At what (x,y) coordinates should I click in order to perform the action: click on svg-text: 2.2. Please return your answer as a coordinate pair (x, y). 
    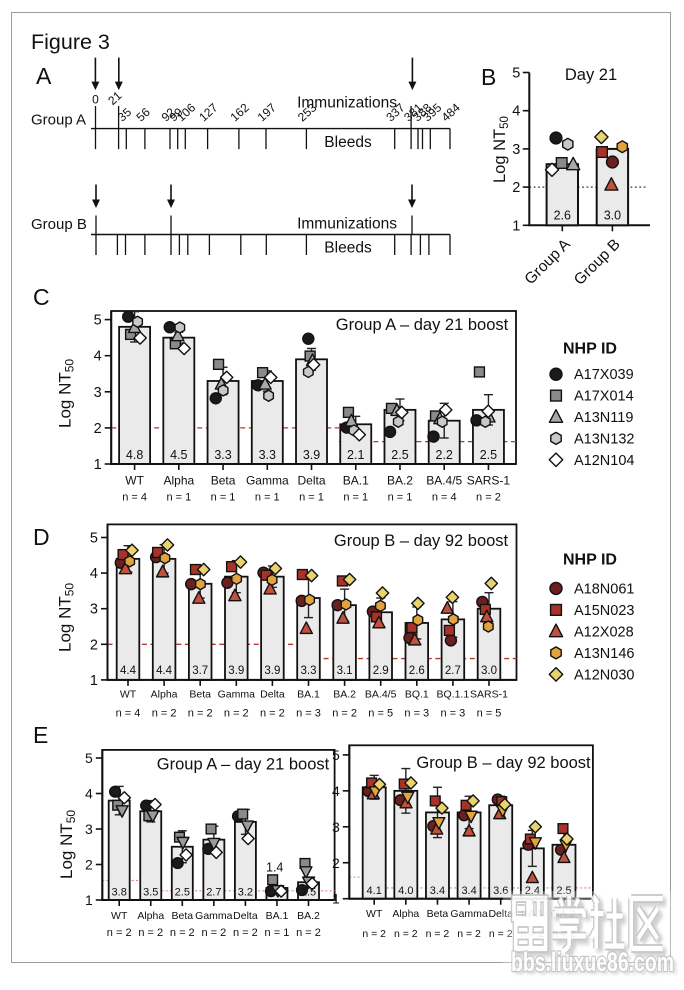
    Looking at the image, I should click on (444, 455).